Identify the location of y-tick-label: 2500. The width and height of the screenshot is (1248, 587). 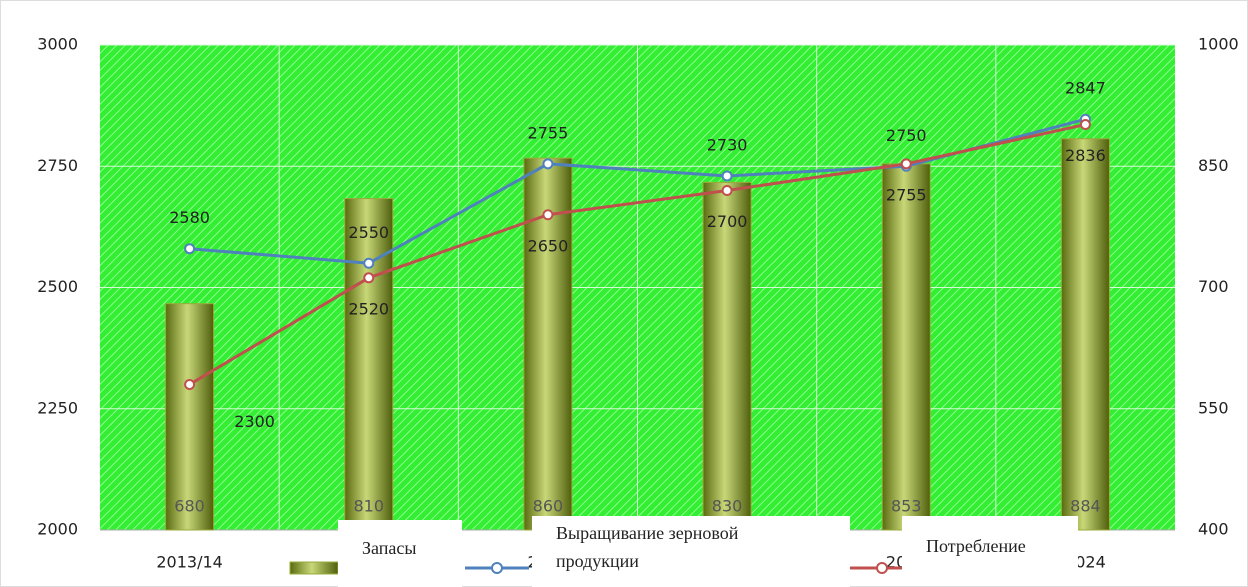
(57, 286).